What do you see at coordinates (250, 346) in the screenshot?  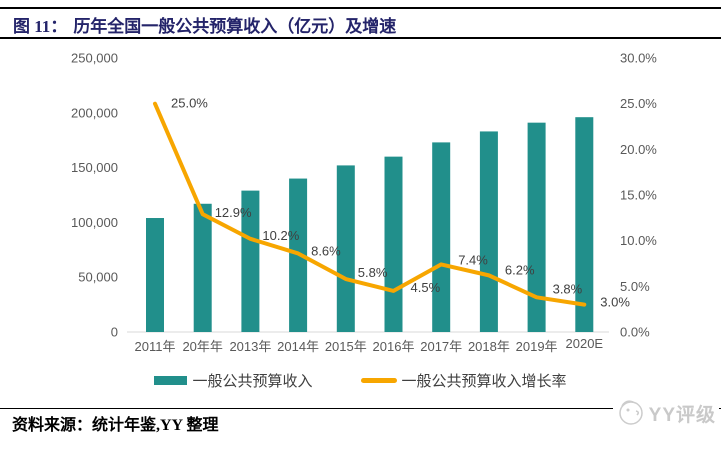 I see `x-axis-label: 2013年` at bounding box center [250, 346].